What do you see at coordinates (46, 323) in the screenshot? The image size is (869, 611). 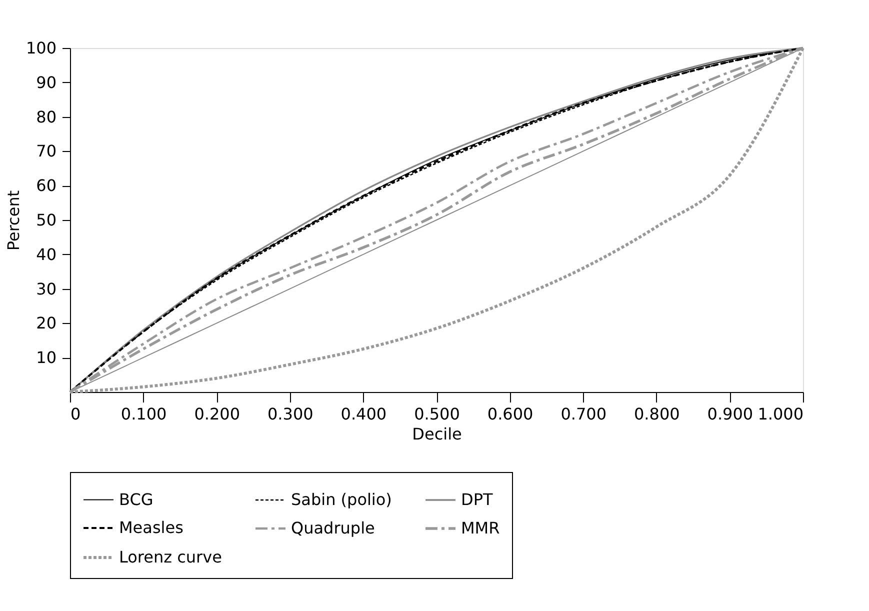 I see `y-tick-label: 20` at bounding box center [46, 323].